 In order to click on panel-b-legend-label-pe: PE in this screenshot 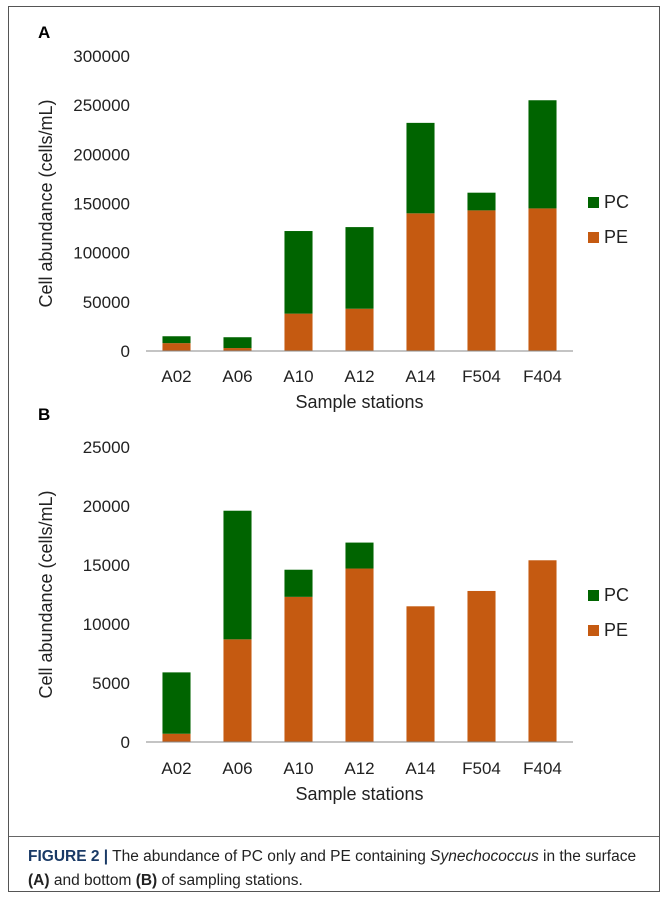, I will do `click(616, 630)`.